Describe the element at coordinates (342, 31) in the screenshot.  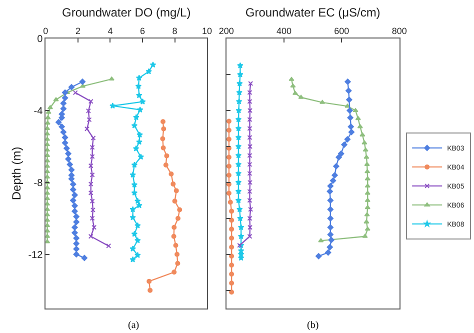
I see `x-tick-label: 600` at that location.